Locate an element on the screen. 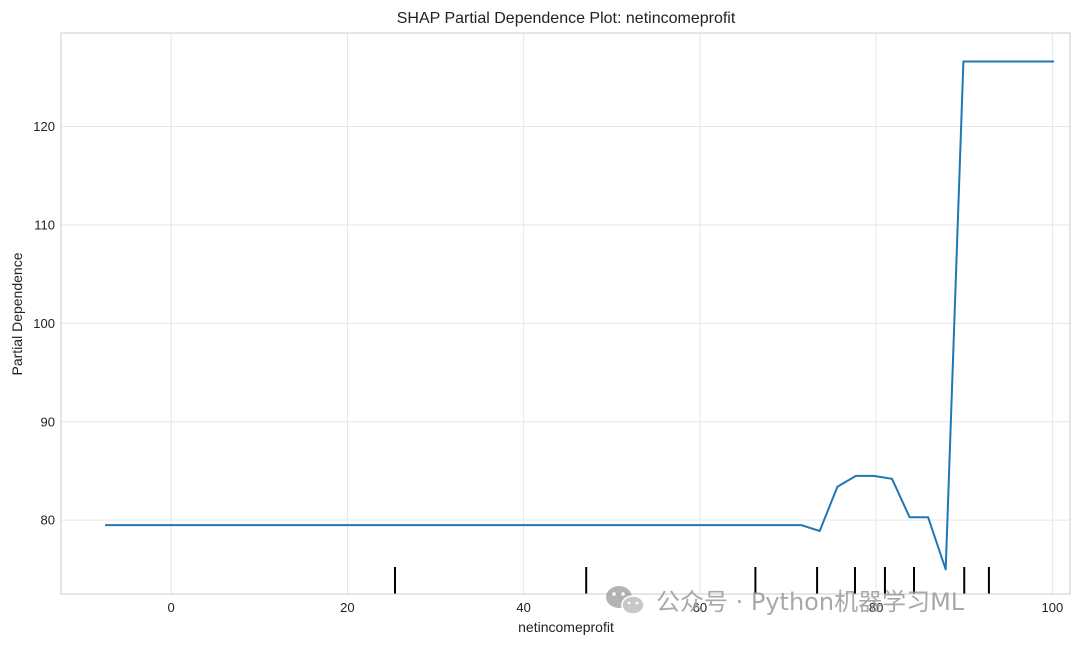 The height and width of the screenshot is (645, 1080). y-tick-label: 110 is located at coordinates (44, 224).